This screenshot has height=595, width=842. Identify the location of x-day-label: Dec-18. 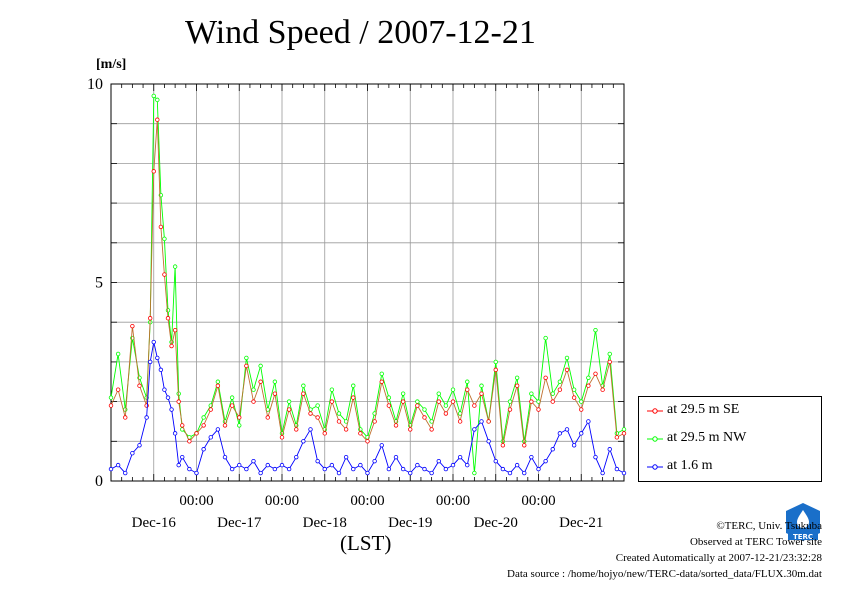
(325, 523).